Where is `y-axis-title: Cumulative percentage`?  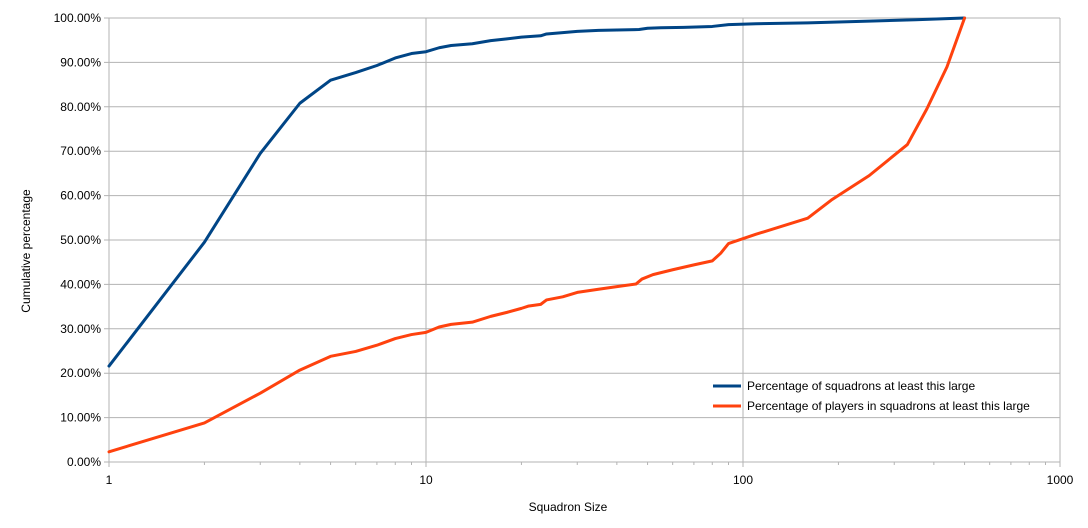
y-axis-title: Cumulative percentage is located at coordinates (26, 251).